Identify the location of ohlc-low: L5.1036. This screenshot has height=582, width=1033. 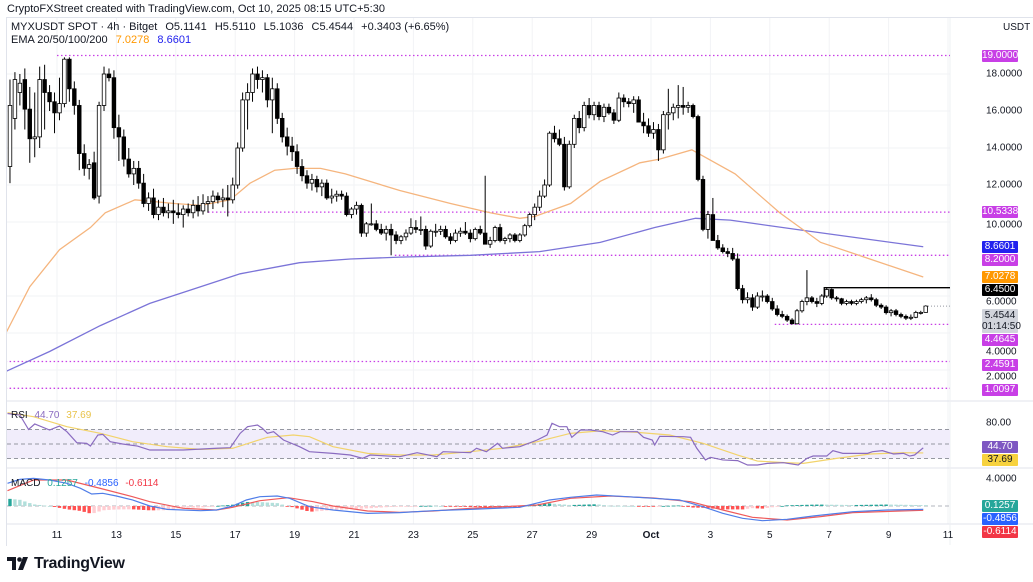
(283, 27).